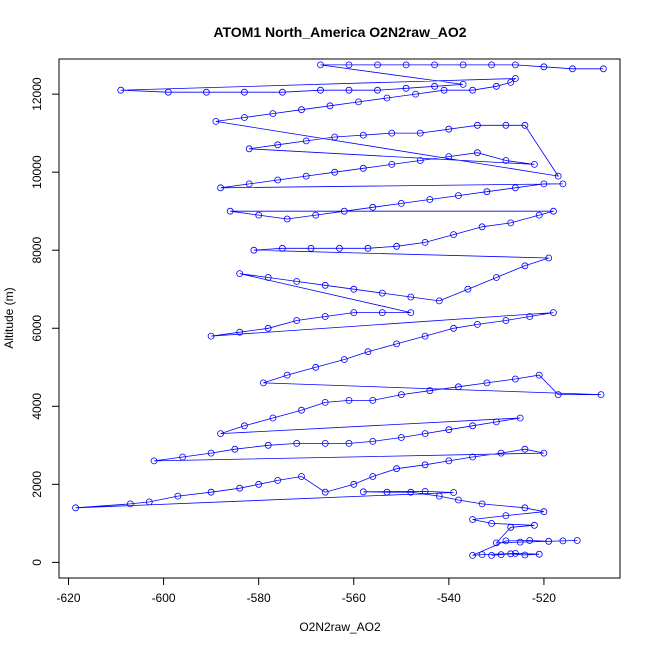 This screenshot has height=650, width=650. I want to click on x-tick-label: -620, so click(68, 598).